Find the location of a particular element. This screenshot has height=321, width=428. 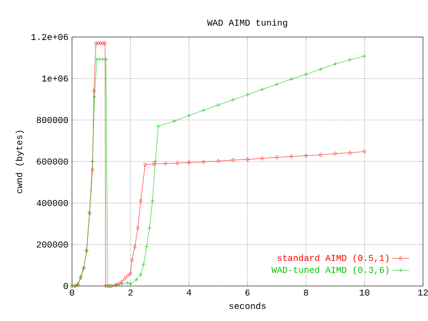

x-tick-label: 2 is located at coordinates (130, 293).